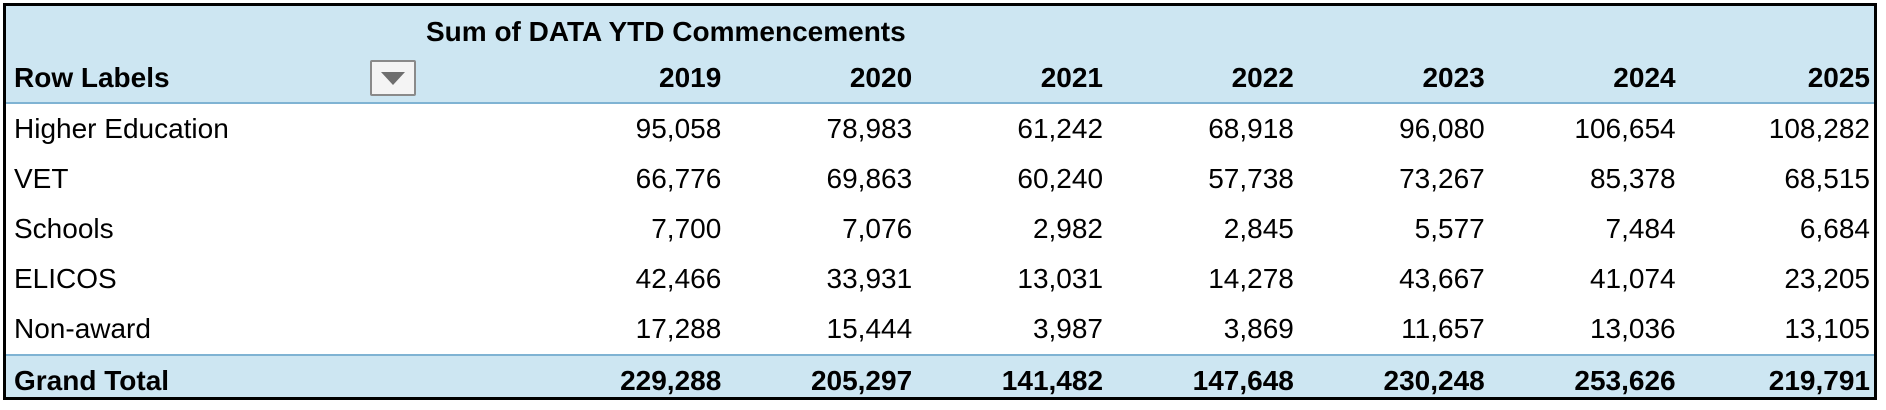  I want to click on grand-total-value: 219,791, so click(1779, 375).